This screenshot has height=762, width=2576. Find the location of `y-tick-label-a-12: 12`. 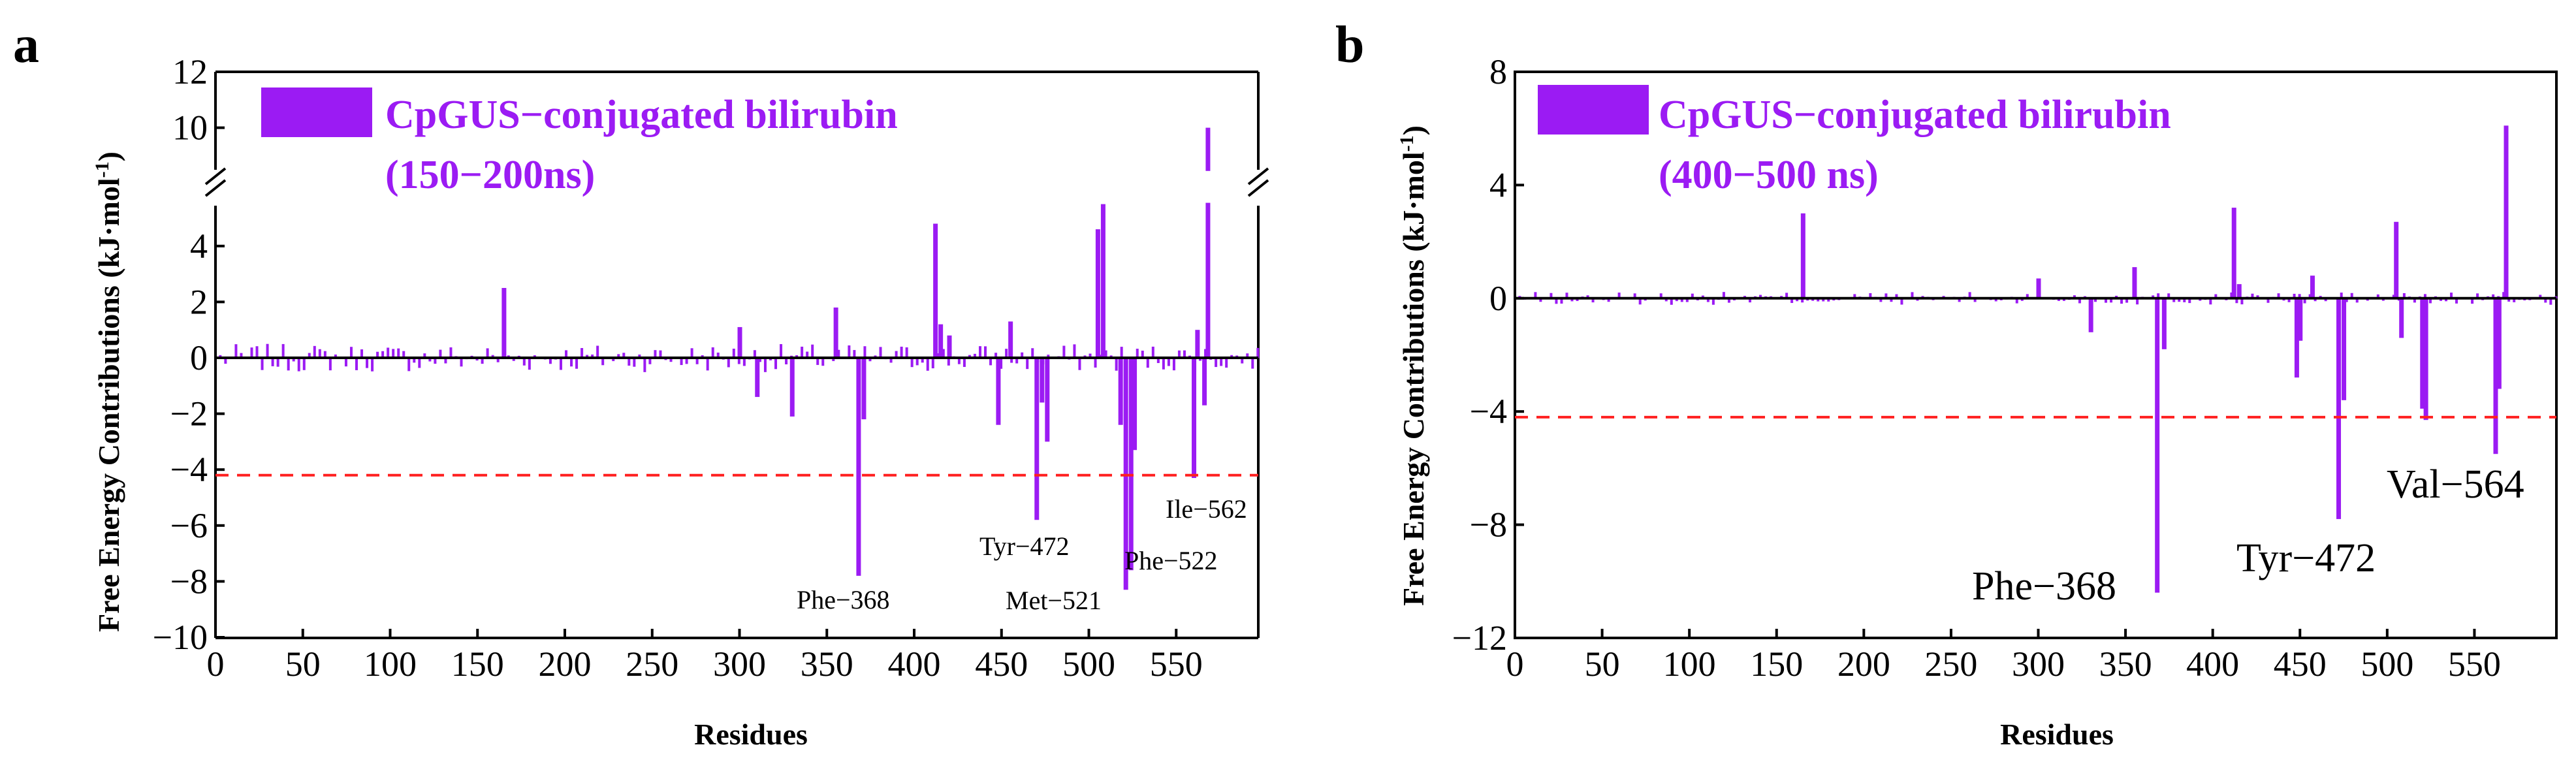

y-tick-label-a-12: 12 is located at coordinates (190, 71).